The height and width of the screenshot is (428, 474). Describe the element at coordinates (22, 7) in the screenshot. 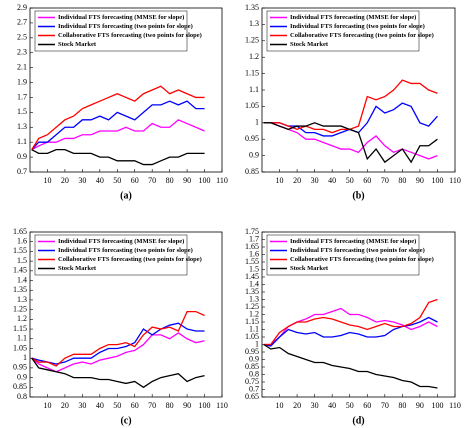

I see `y-tick-label: 2.9` at that location.